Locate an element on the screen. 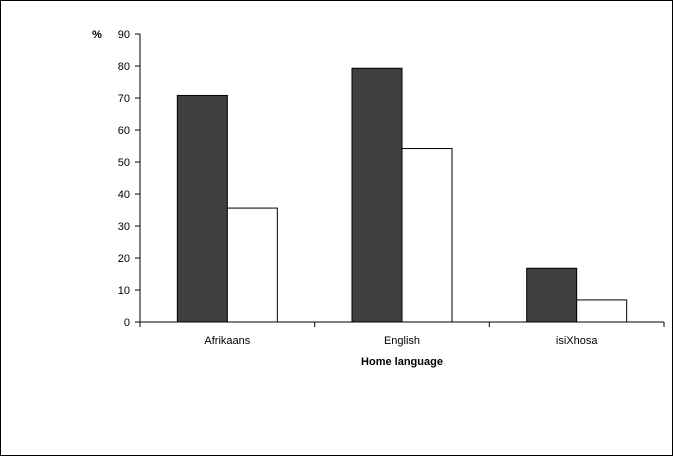 The image size is (673, 460). y-axis-label: % is located at coordinates (97, 35).